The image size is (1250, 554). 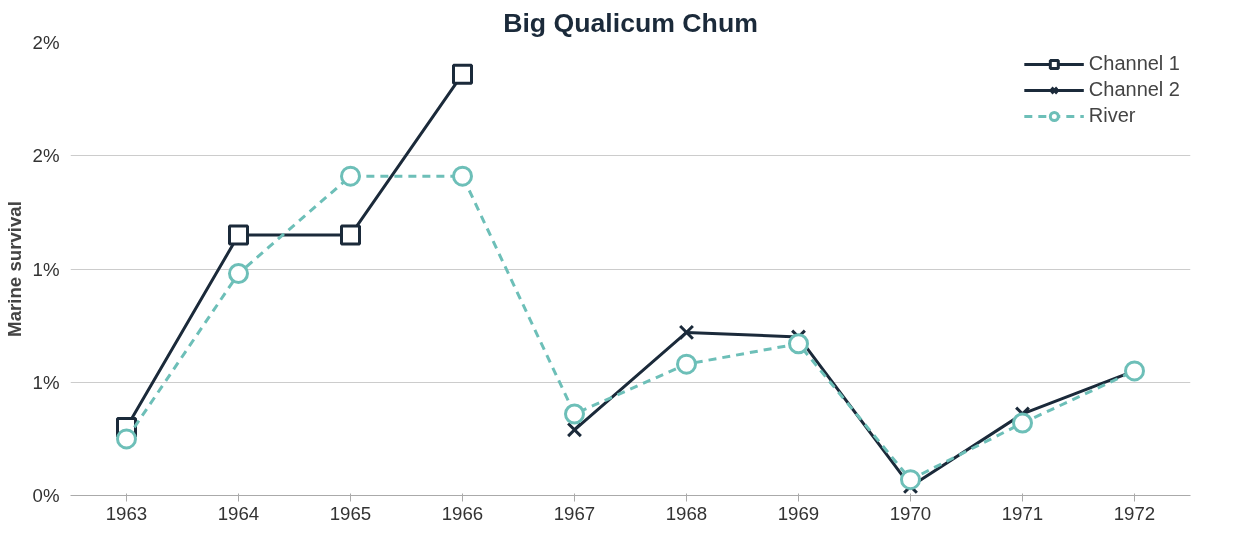 What do you see at coordinates (238, 513) in the screenshot?
I see `x-tick-label: 1964` at bounding box center [238, 513].